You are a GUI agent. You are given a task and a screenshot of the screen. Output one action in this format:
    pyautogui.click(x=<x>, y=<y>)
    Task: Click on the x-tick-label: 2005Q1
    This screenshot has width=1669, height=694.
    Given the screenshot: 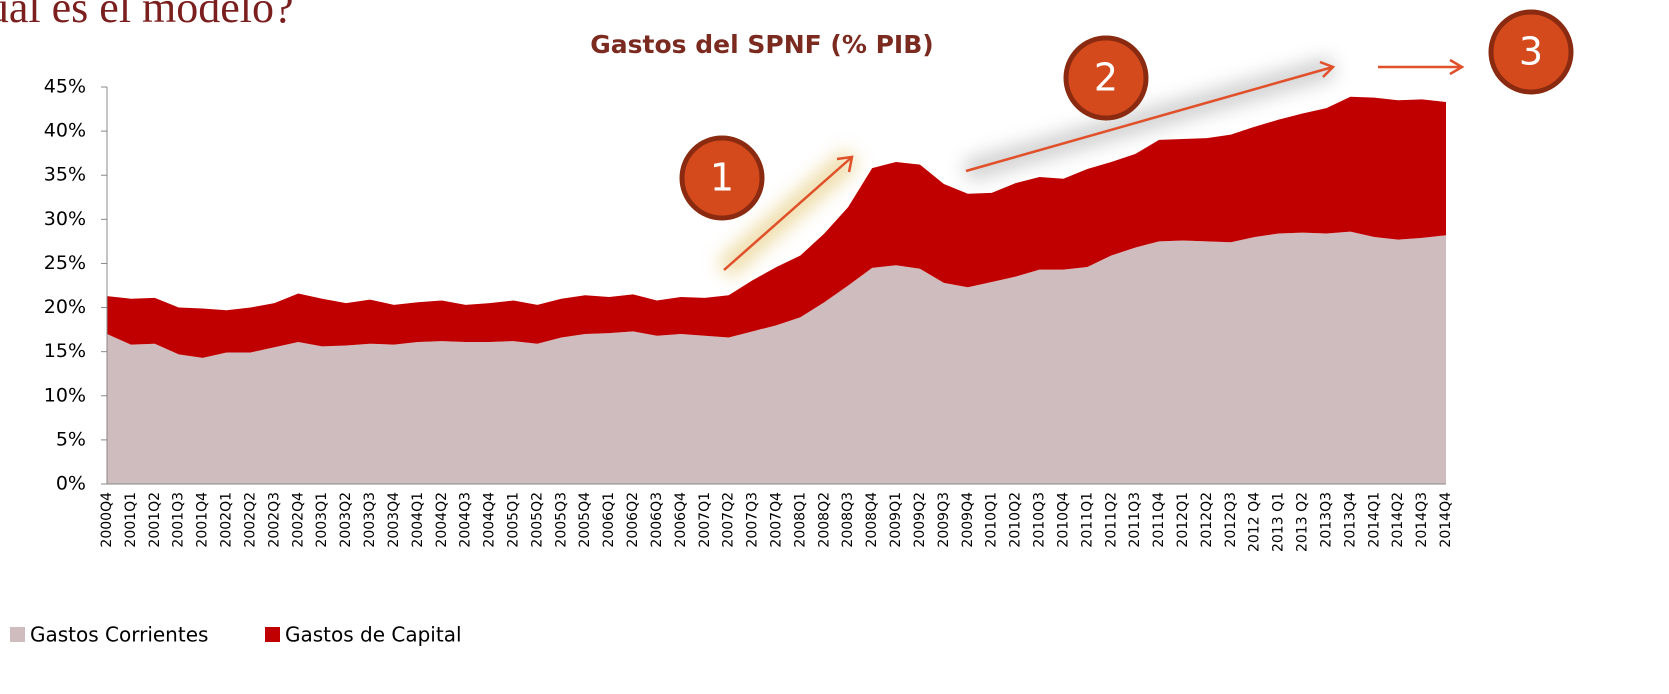 What is the action you would take?
    pyautogui.click(x=513, y=520)
    